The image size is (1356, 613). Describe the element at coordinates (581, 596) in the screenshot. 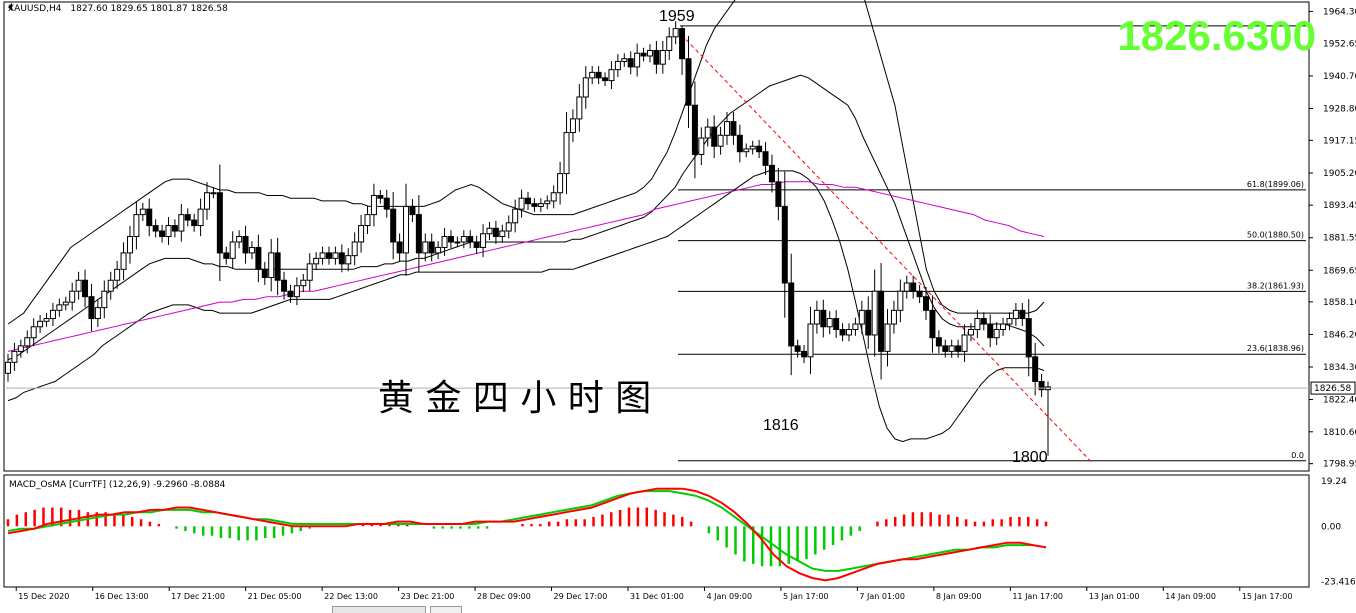

I see `time-tick-label: 29 Dec 17:00` at that location.